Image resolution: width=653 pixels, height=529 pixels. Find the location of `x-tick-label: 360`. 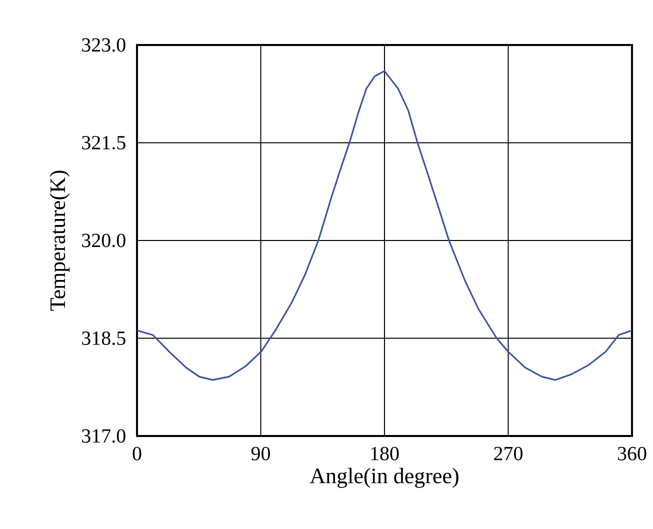

x-tick-label: 360 is located at coordinates (632, 453).